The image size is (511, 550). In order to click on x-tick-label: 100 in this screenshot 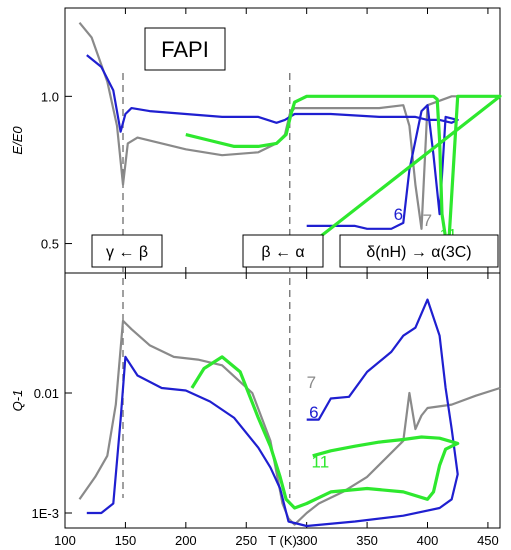, I will do `click(65, 540)`.